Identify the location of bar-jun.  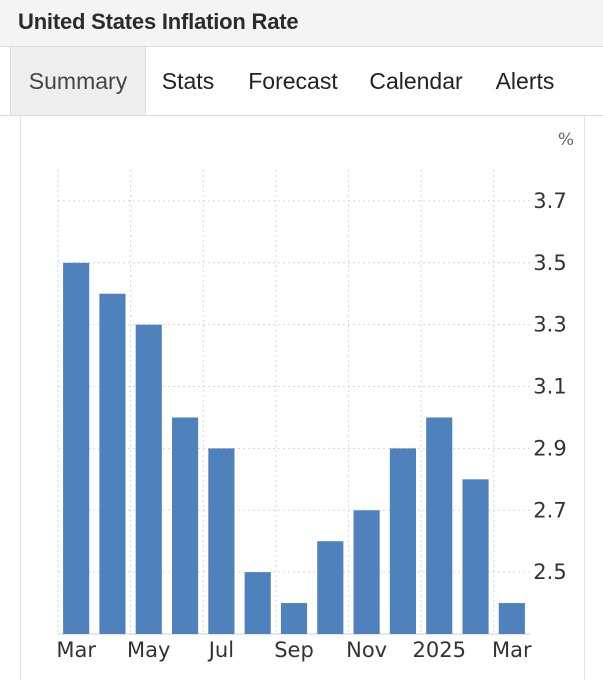
(185, 525).